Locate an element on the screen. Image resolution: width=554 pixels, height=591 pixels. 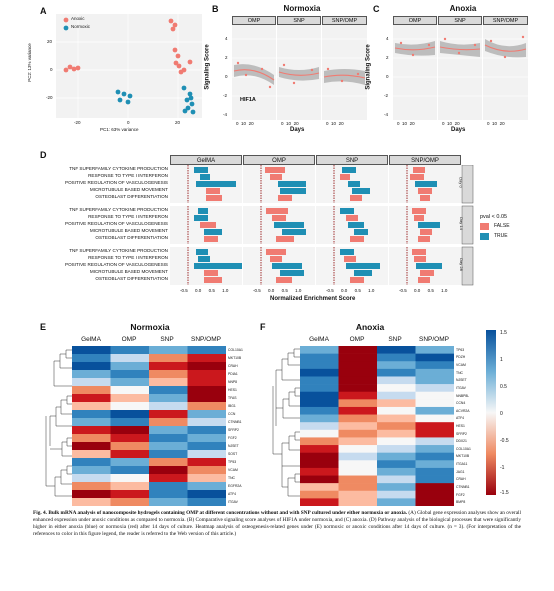
term-1-1: TNF SUPERFAMILY CYTOKINE PRODUCTION is located at coordinates (118, 168).